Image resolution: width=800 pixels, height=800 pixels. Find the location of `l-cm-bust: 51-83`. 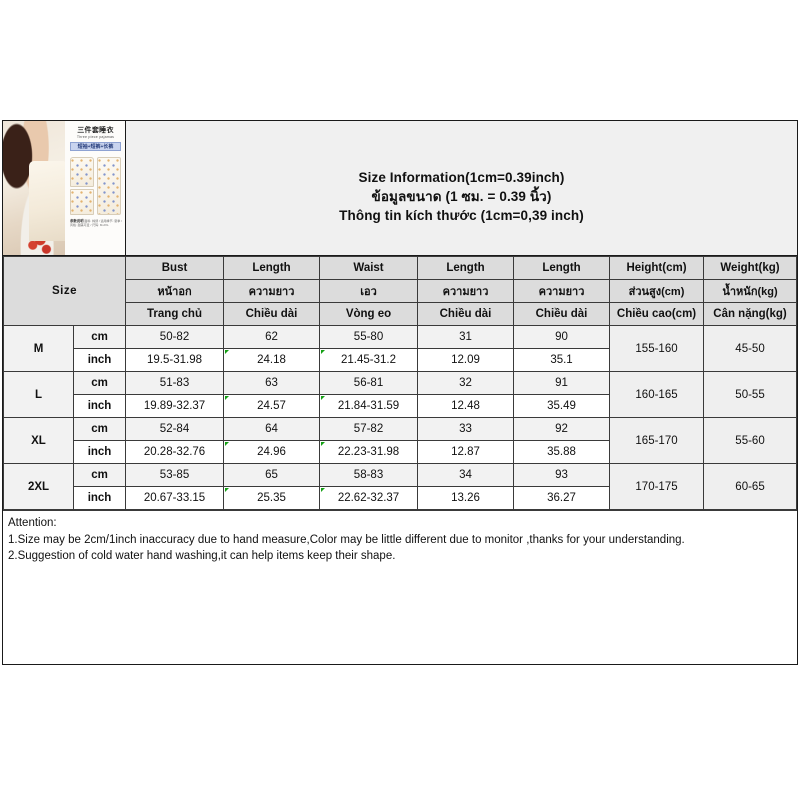

l-cm-bust: 51-83 is located at coordinates (175, 383).